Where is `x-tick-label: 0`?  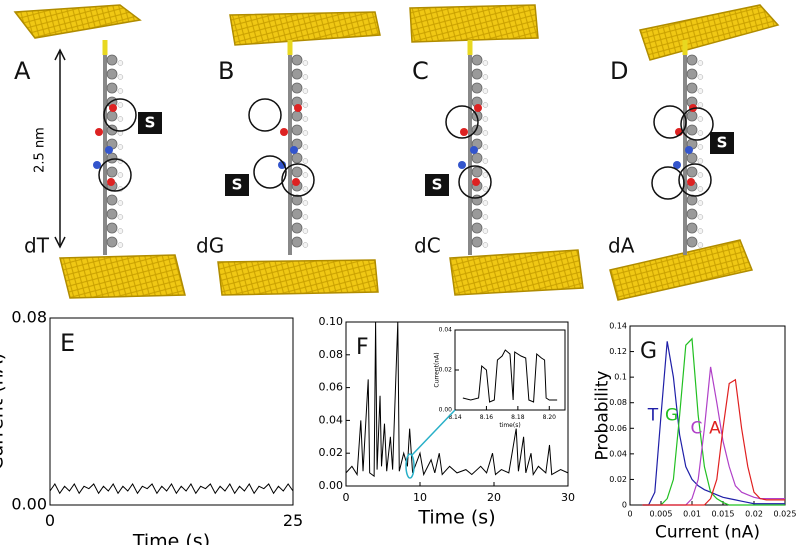 x-tick-label: 0 is located at coordinates (50, 520).